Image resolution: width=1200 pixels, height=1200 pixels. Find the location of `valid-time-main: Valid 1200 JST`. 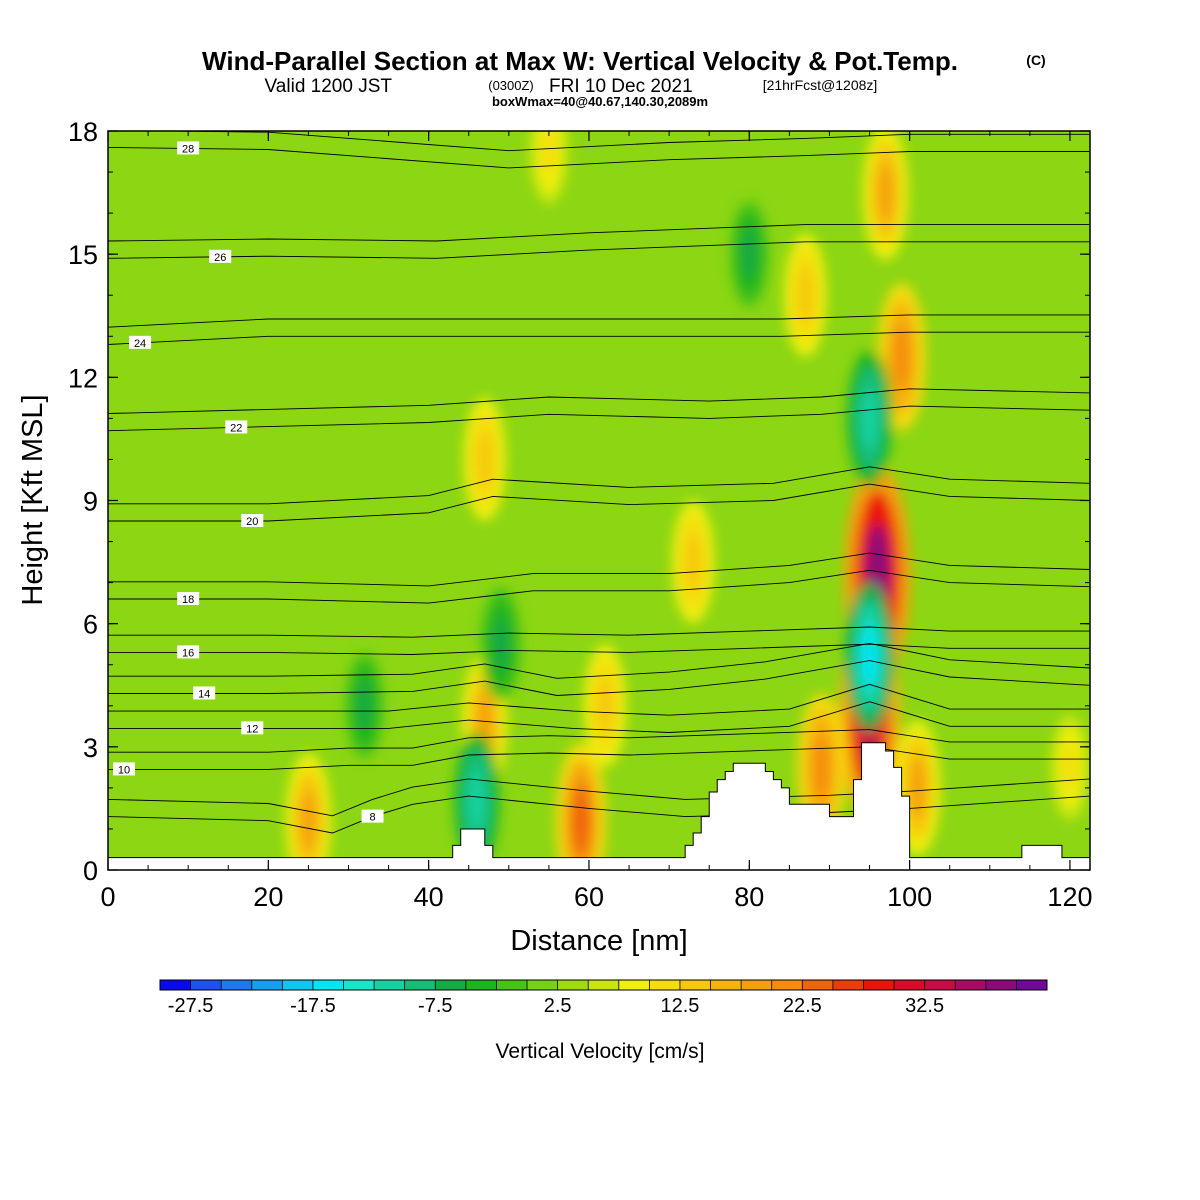

valid-time-main: Valid 1200 JST is located at coordinates (329, 86).